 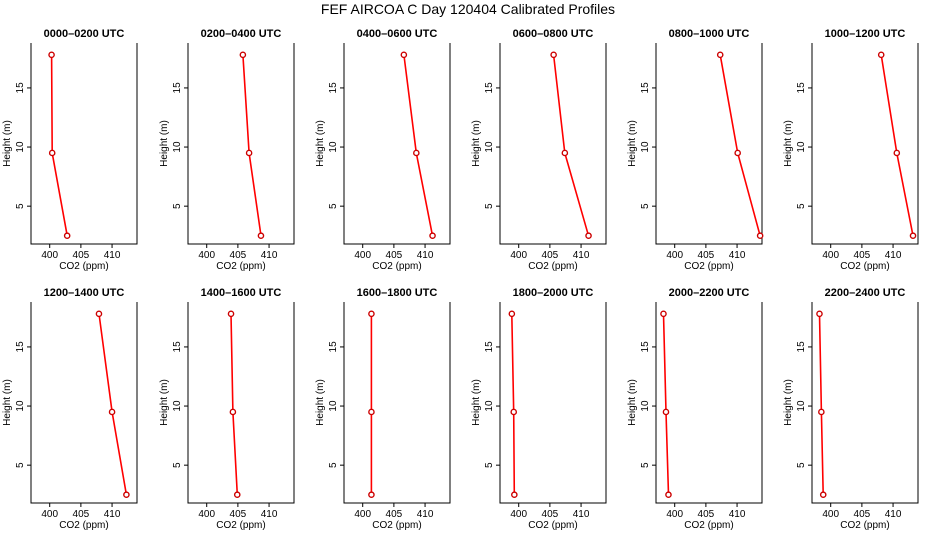 I want to click on panel-title: 0800–1000 UTC, so click(x=709, y=34).